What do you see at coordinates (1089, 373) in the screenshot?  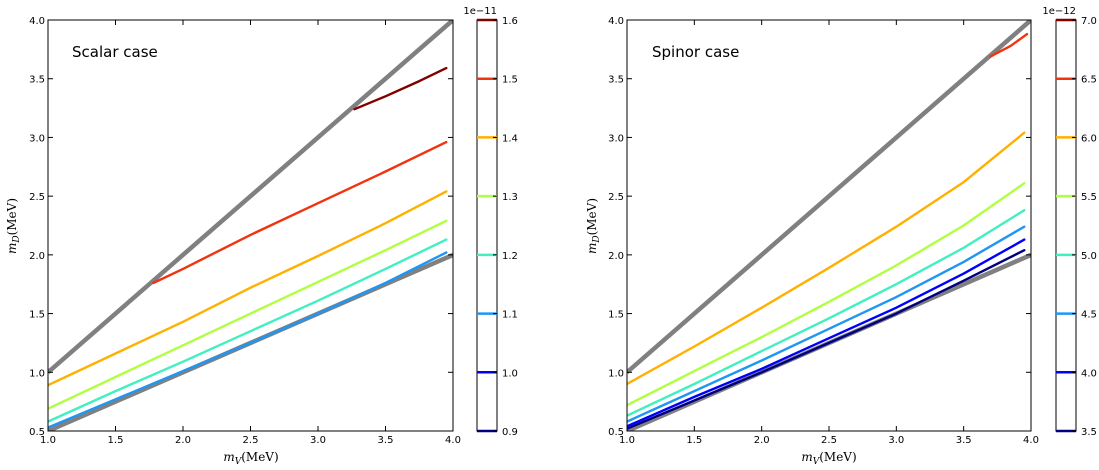 I see `colorbar-tick-label: 4.0` at bounding box center [1089, 373].